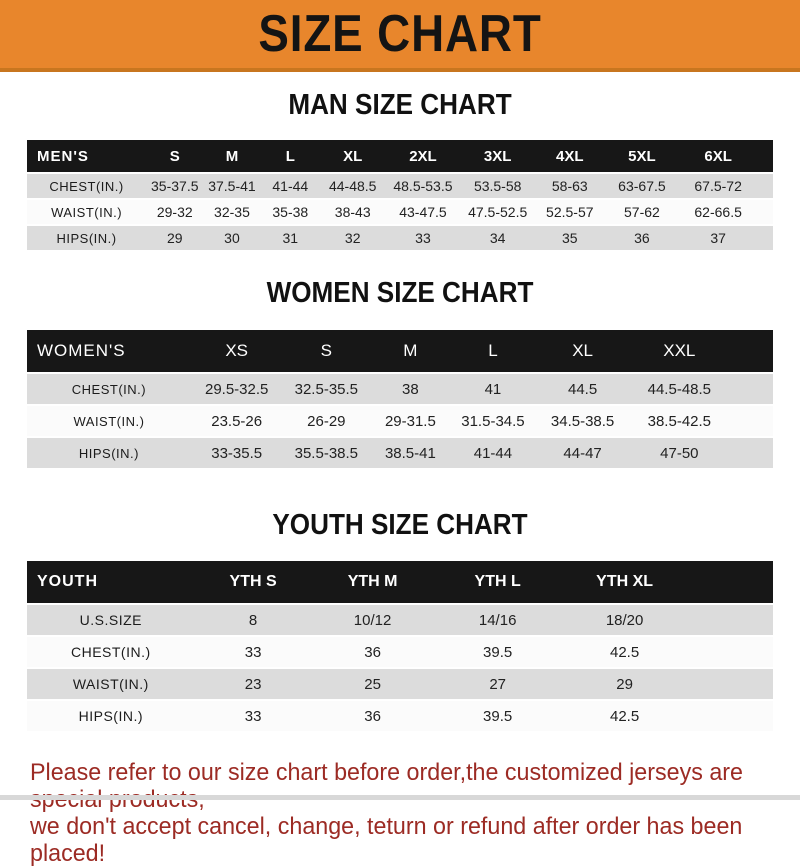  I want to click on size-value-cell: 44-48.5, so click(353, 186).